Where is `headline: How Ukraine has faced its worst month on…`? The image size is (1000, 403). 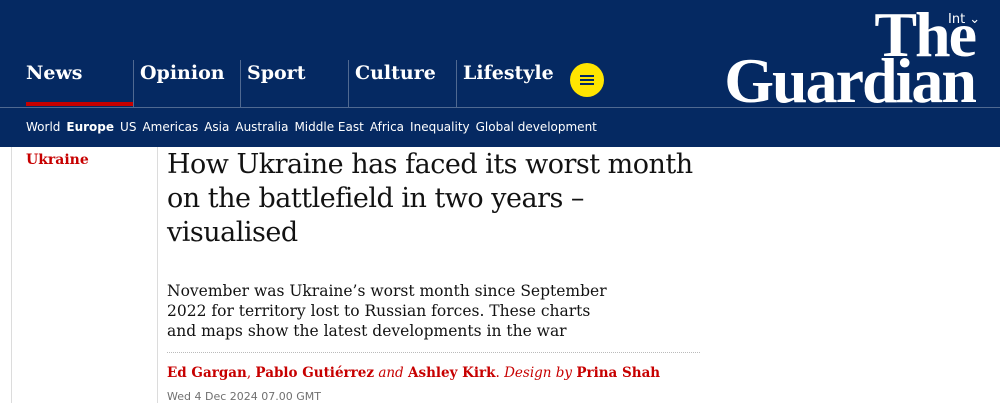 headline: How Ukraine has faced its worst month on… is located at coordinates (430, 198).